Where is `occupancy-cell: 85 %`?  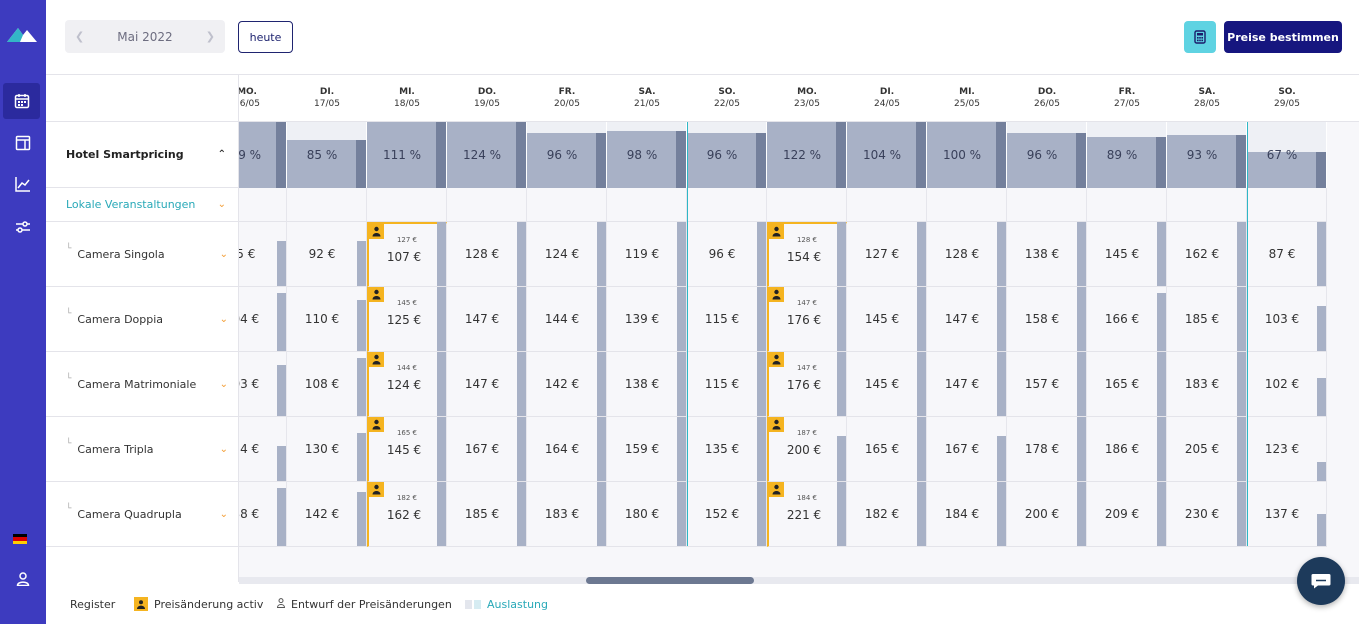
occupancy-cell: 85 % is located at coordinates (327, 155).